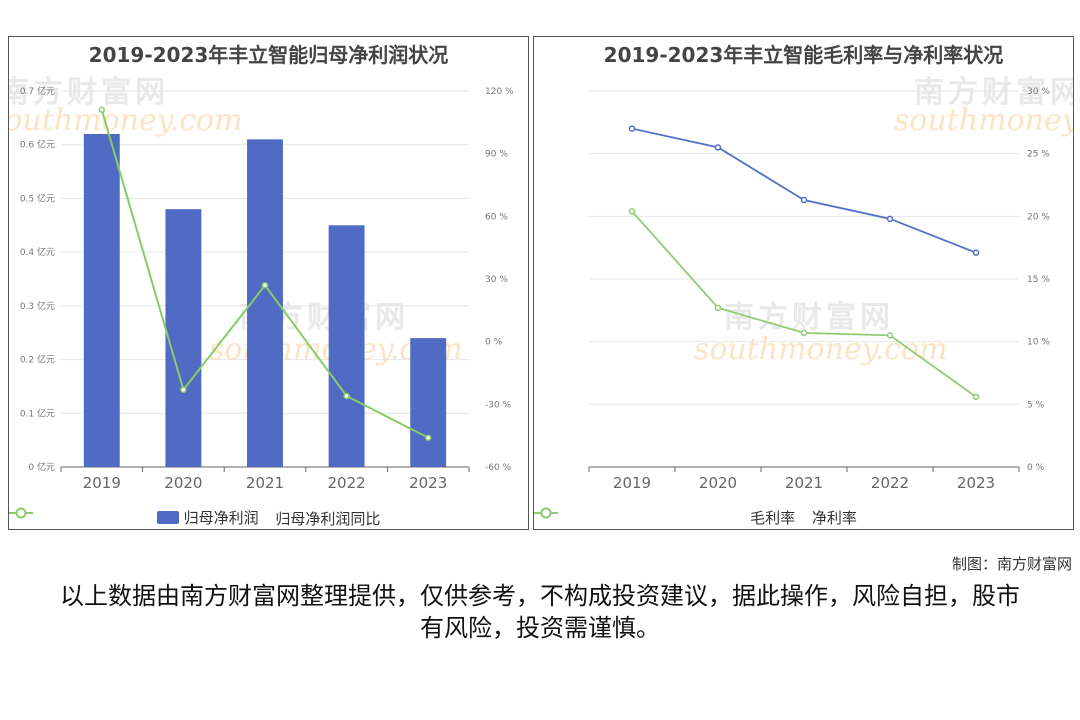 The height and width of the screenshot is (720, 1080). I want to click on y-right-tick-label: 5 %, so click(1036, 405).